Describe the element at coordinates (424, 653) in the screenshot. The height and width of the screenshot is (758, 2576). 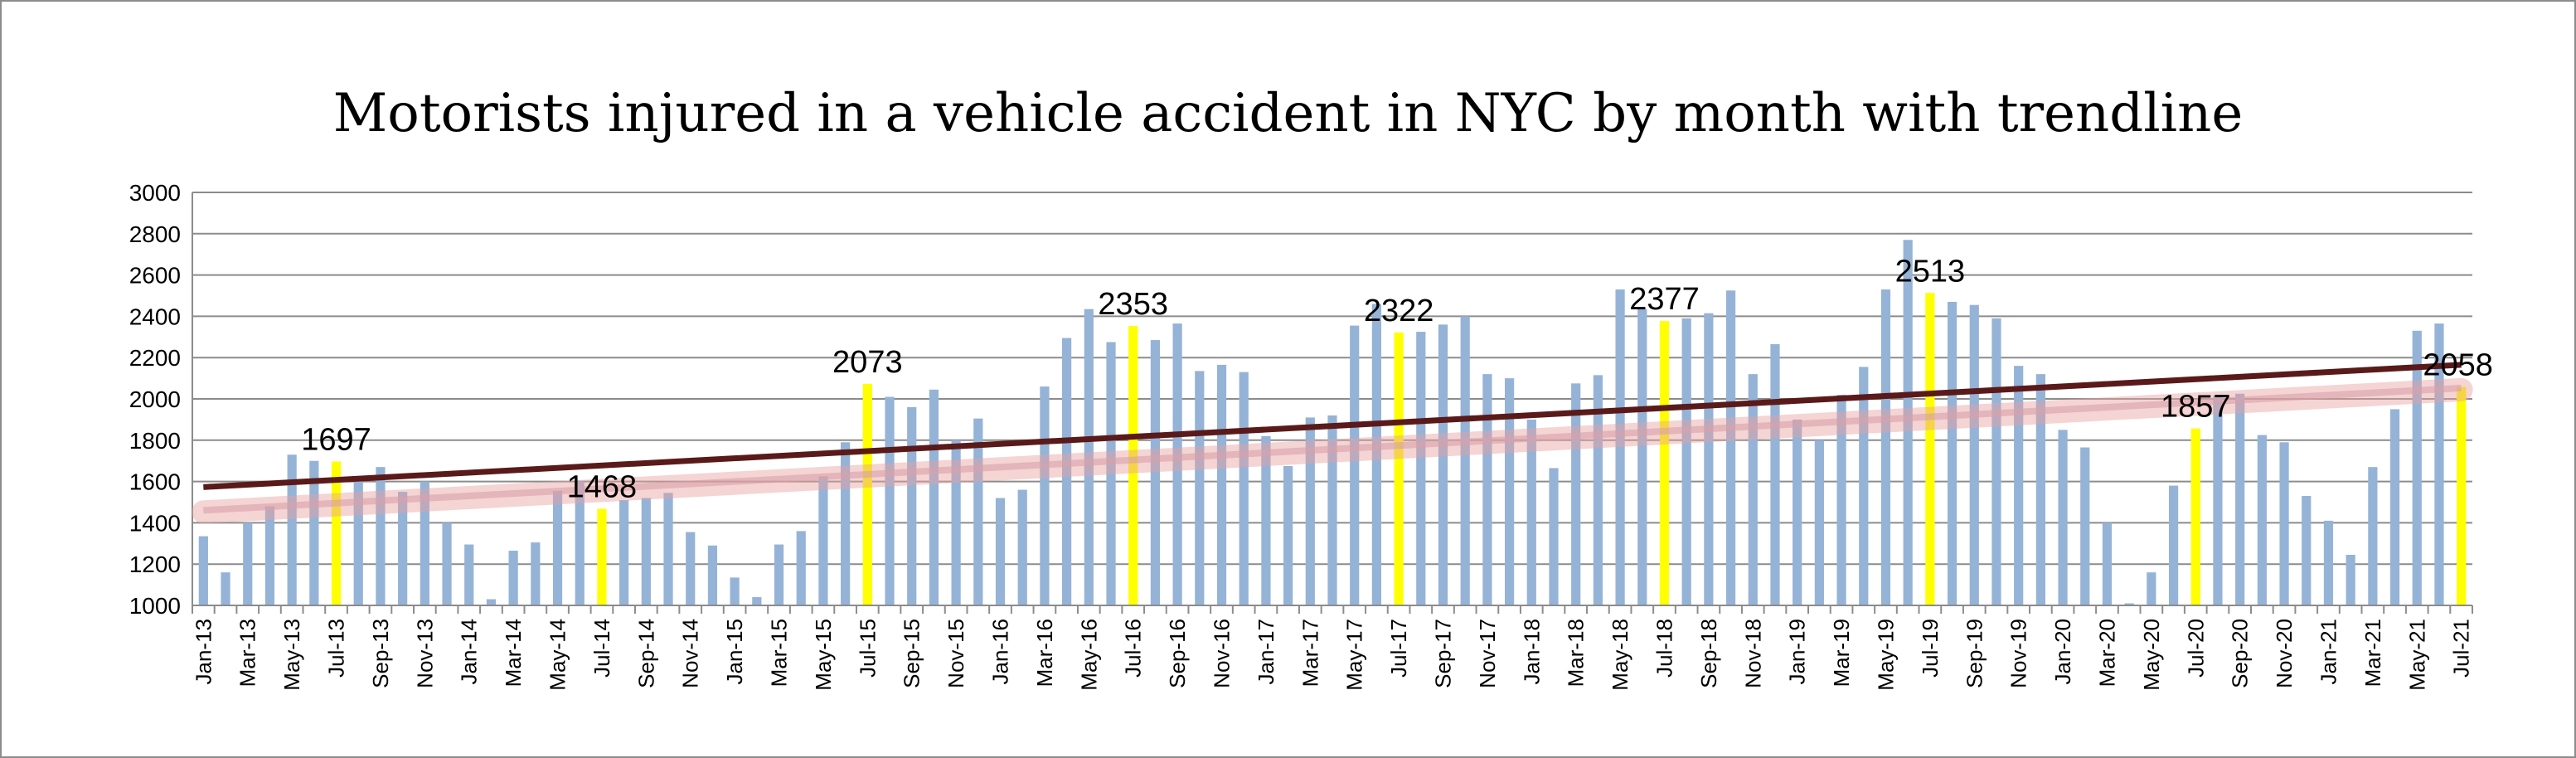
I see `x-tick-label: Nov-13` at that location.